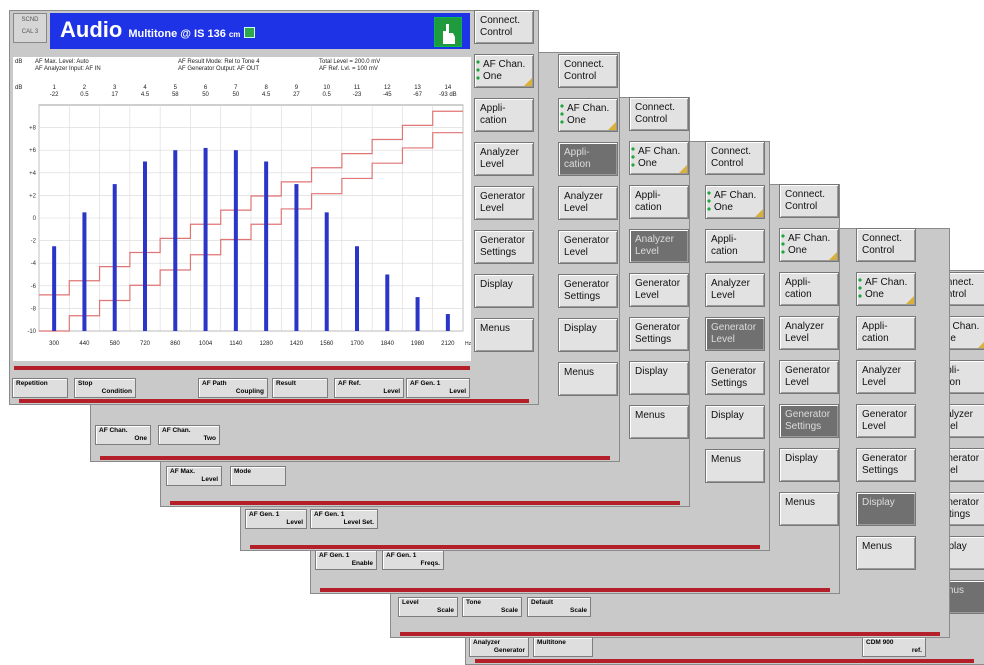 The height and width of the screenshot is (665, 984). What do you see at coordinates (116, 391) in the screenshot?
I see `softkey-label-line2: Condition` at bounding box center [116, 391].